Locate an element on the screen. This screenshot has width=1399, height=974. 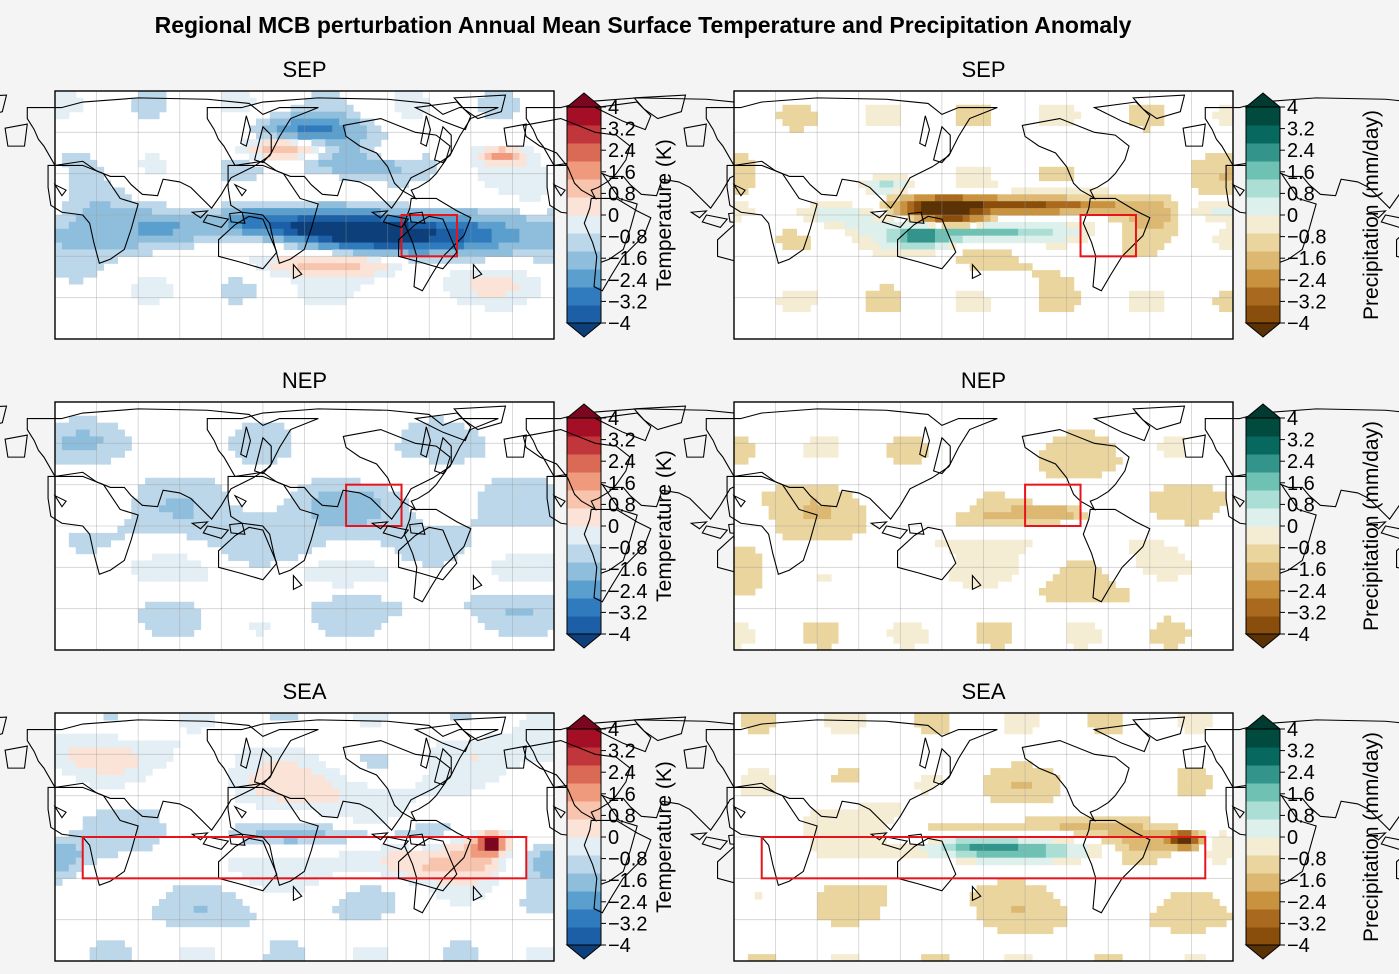
panel-title: NEP is located at coordinates (983, 380).